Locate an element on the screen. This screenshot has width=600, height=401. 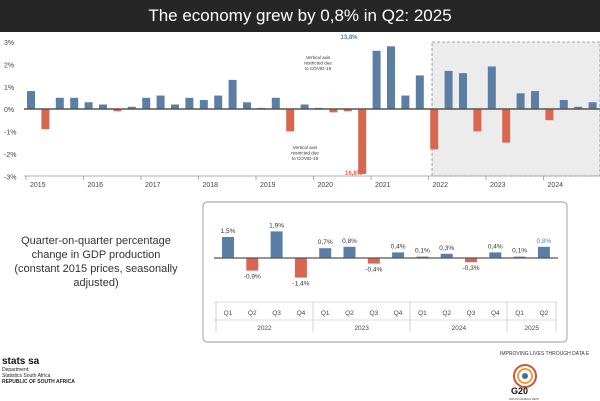
x-tick-label: 2020 is located at coordinates (326, 185).